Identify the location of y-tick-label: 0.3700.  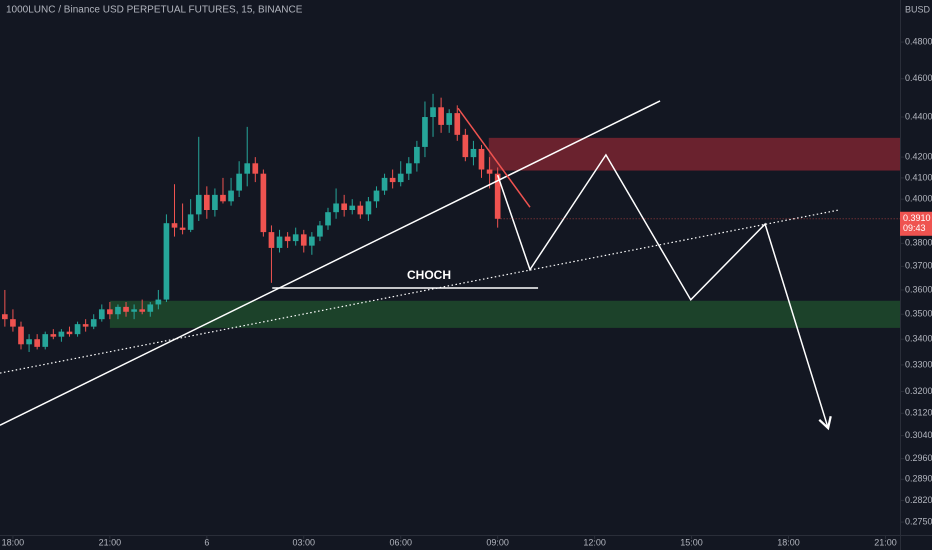
(918, 266).